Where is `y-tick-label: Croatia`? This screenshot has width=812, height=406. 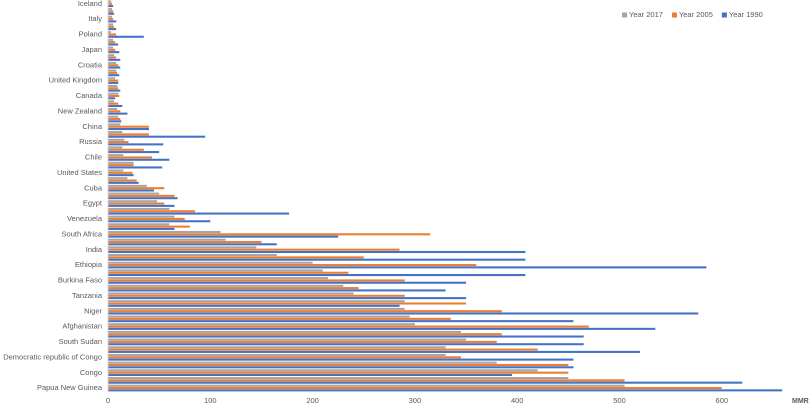
y-tick-label: Croatia is located at coordinates (90, 64).